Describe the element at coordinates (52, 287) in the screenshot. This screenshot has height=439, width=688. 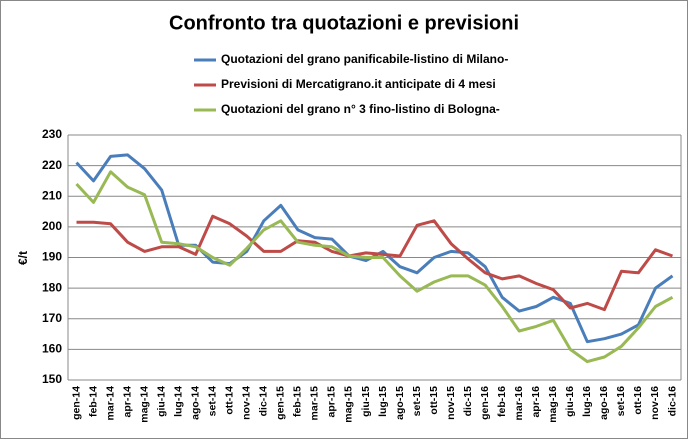
I see `y-tick-label: 180` at that location.